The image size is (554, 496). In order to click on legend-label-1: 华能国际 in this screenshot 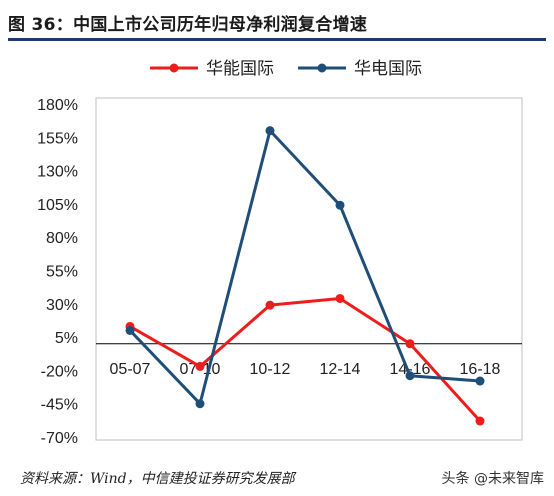, I will do `click(240, 69)`.